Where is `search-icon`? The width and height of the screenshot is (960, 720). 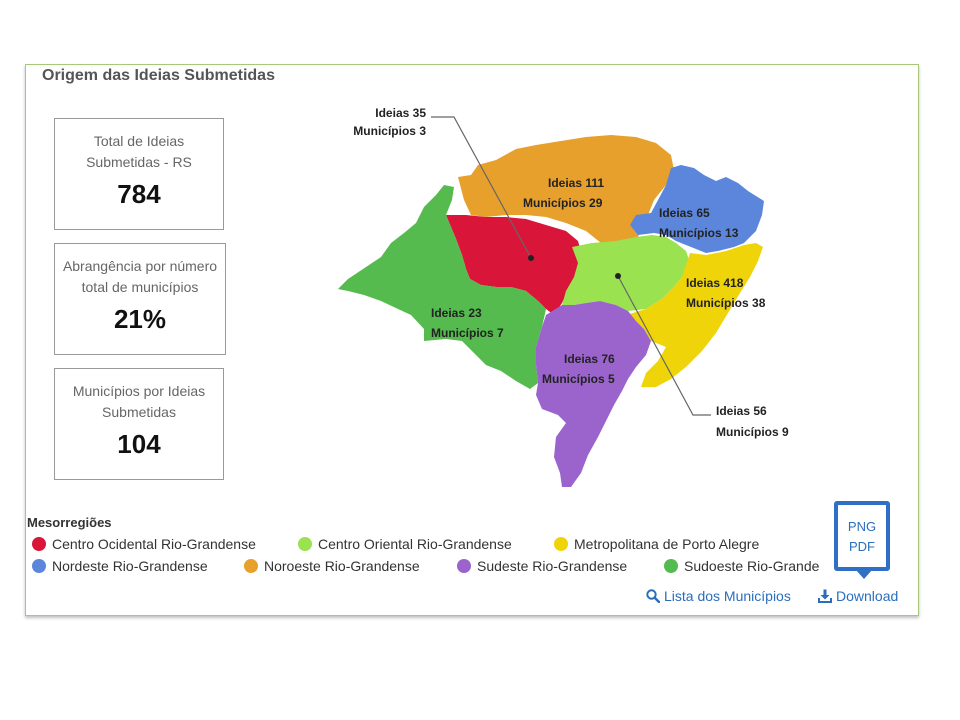
search-icon is located at coordinates (653, 596).